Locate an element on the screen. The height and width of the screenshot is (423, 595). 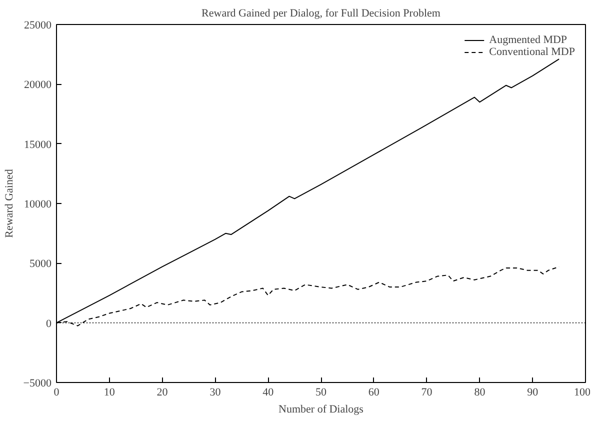
x-tick-label: 10 is located at coordinates (110, 392).